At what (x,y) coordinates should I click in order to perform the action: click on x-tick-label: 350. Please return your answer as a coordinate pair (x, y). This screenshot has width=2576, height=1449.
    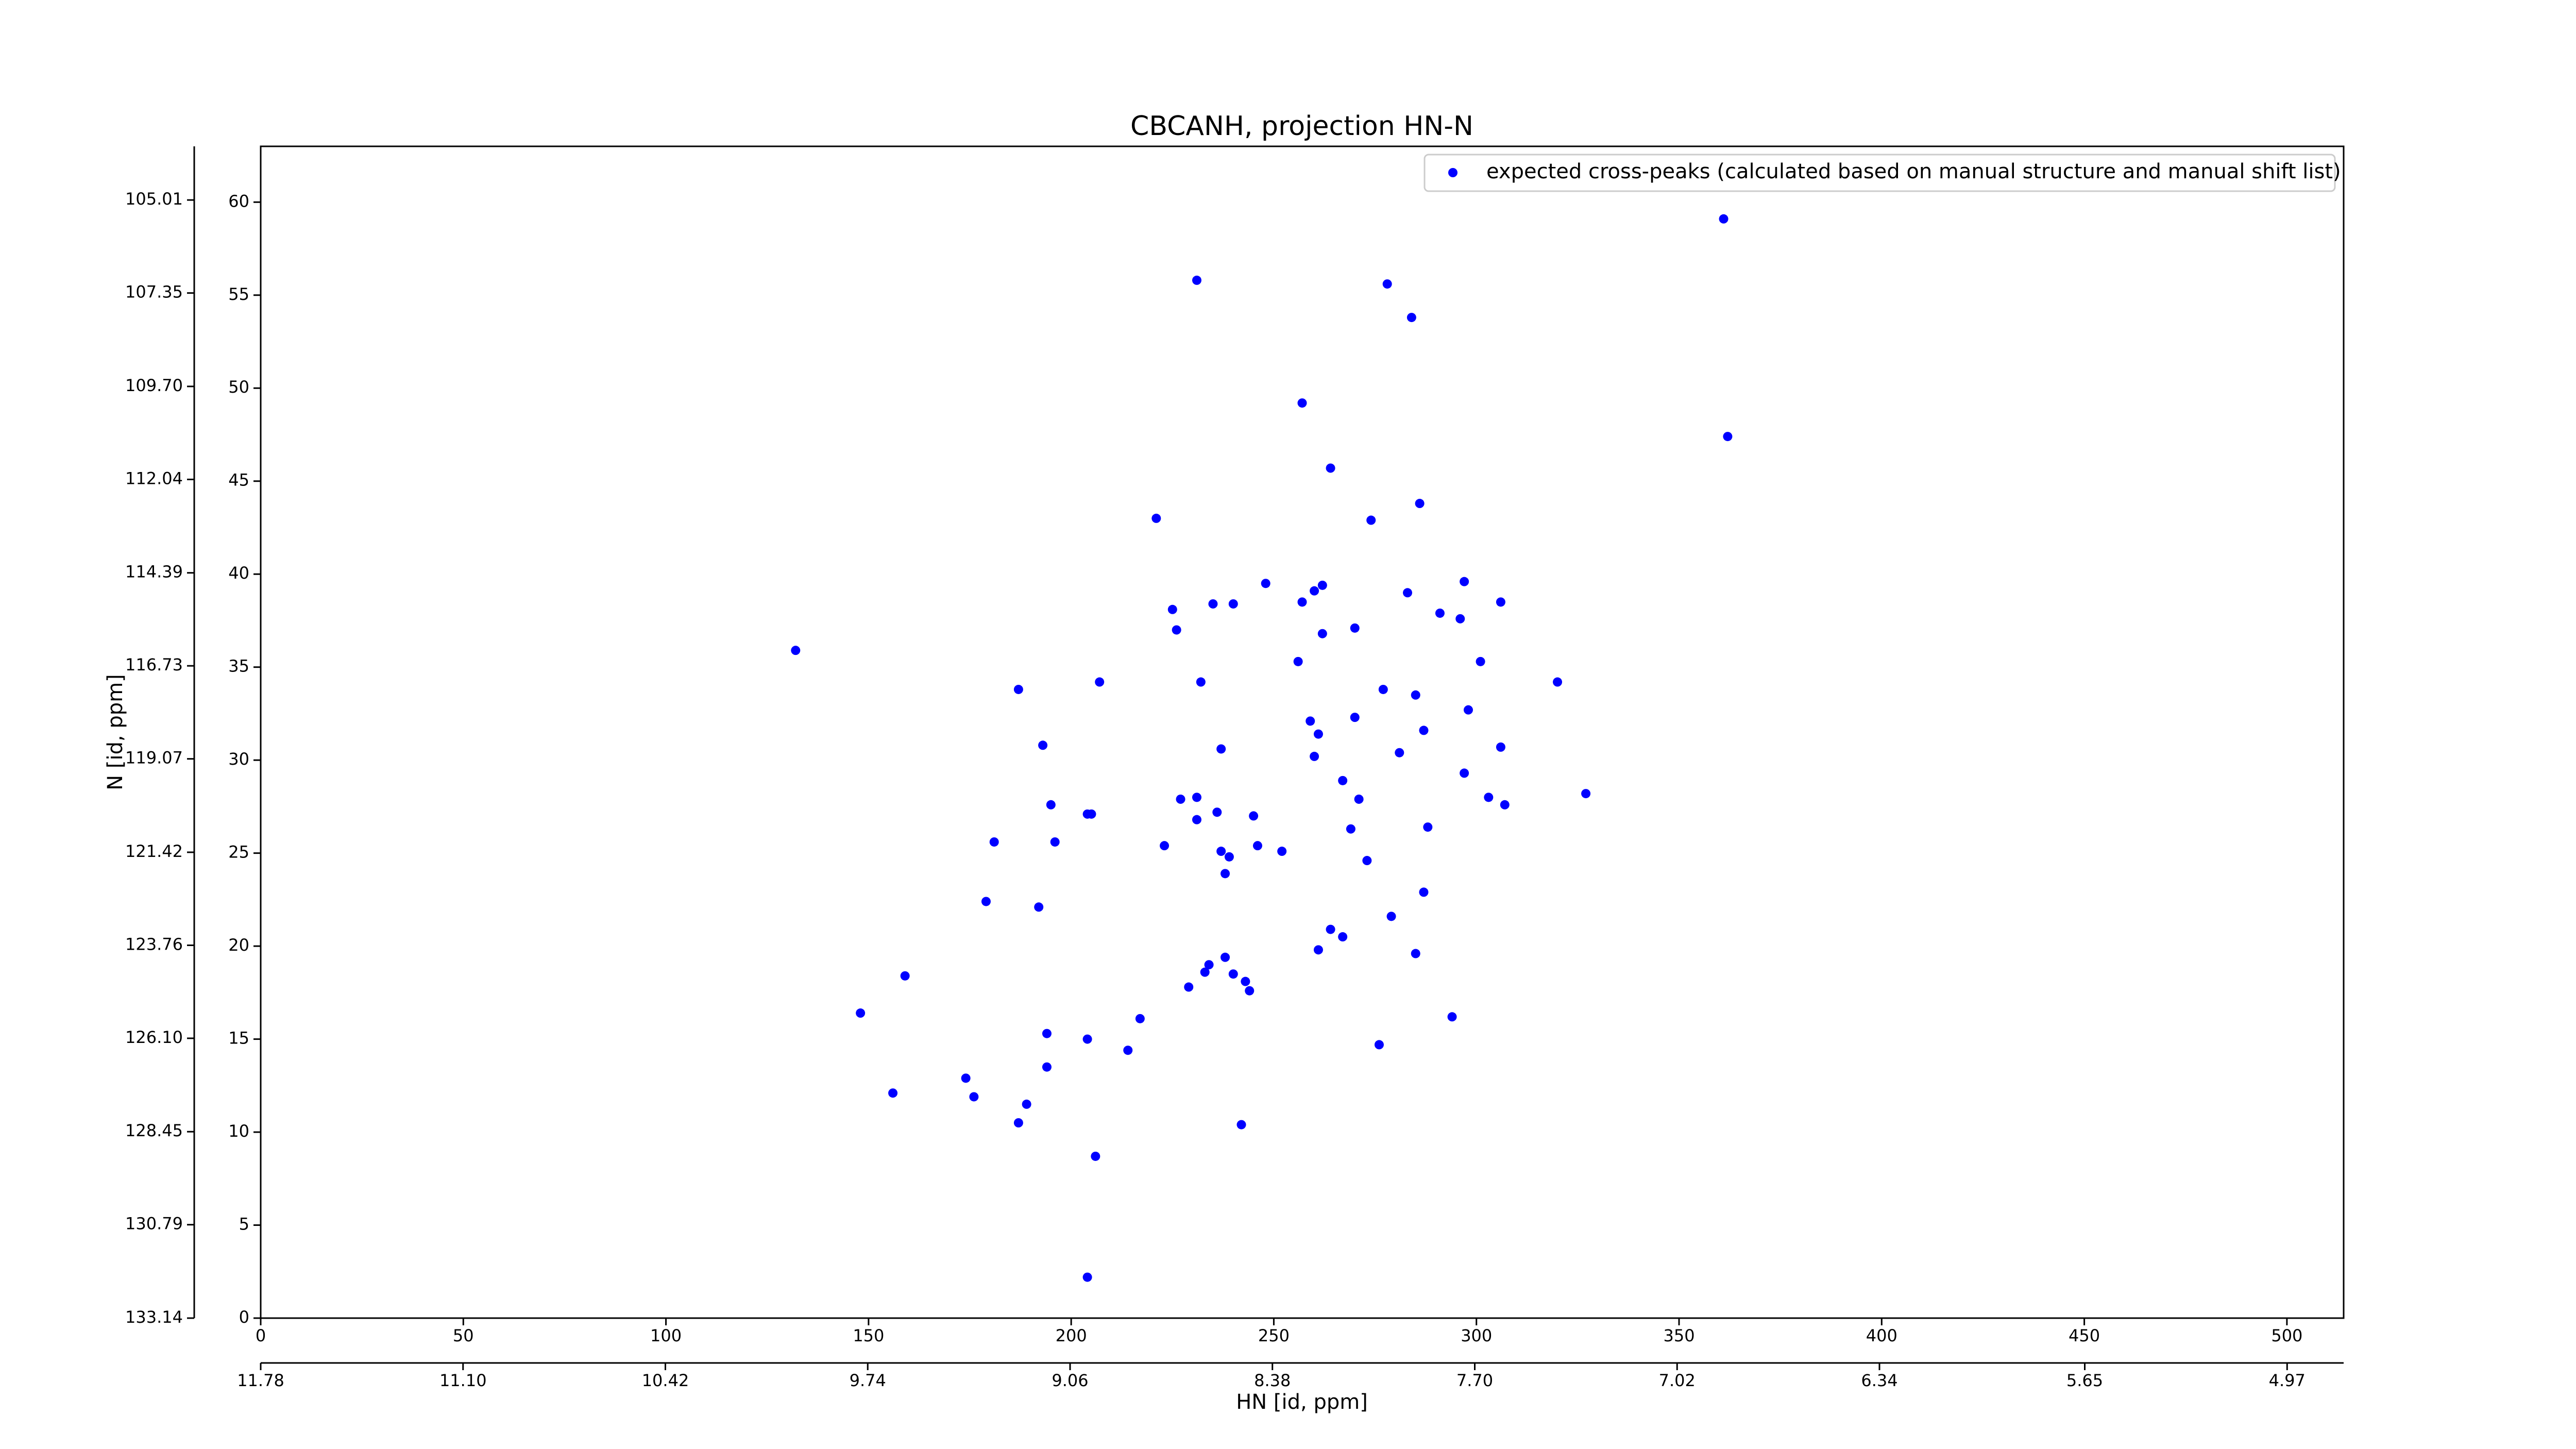
    Looking at the image, I should click on (1678, 1335).